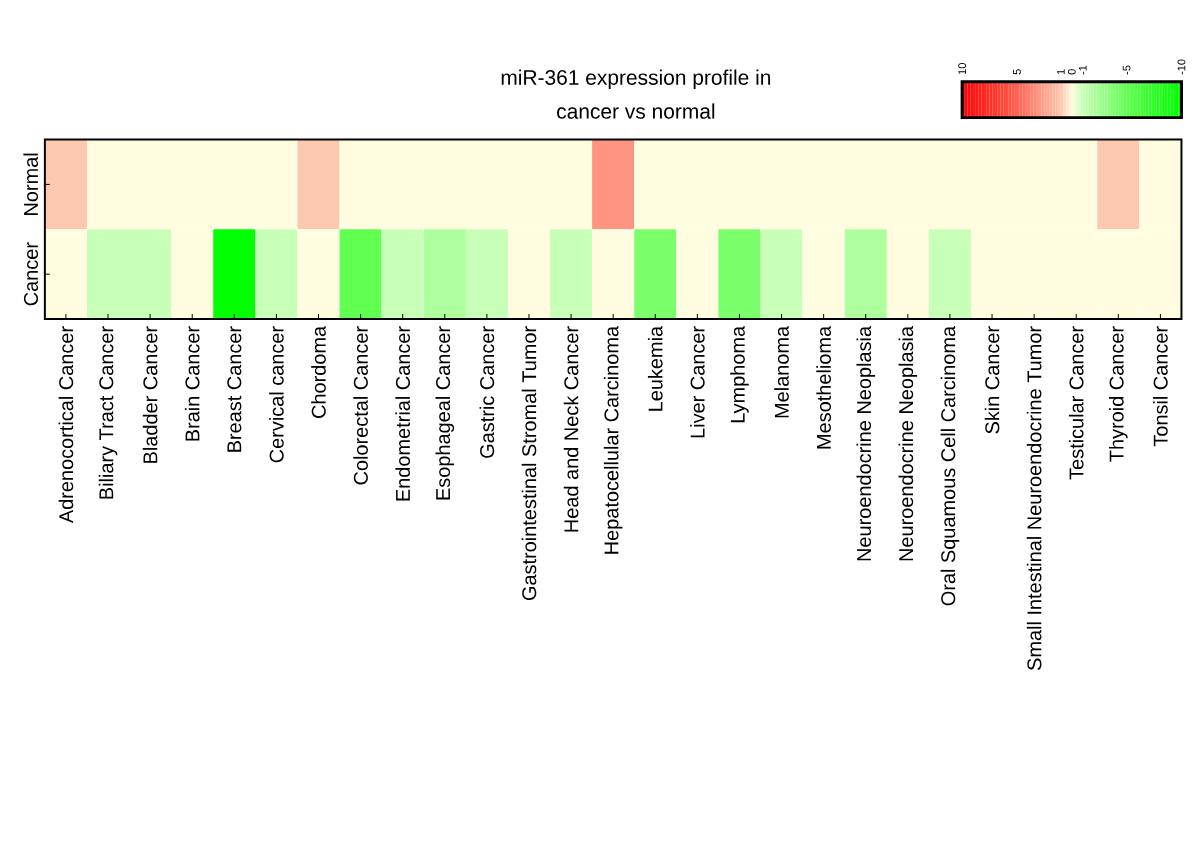 This screenshot has height=843, width=1192. Describe the element at coordinates (487, 392) in the screenshot. I see `x-tick-label: Gastric Cancer` at that location.